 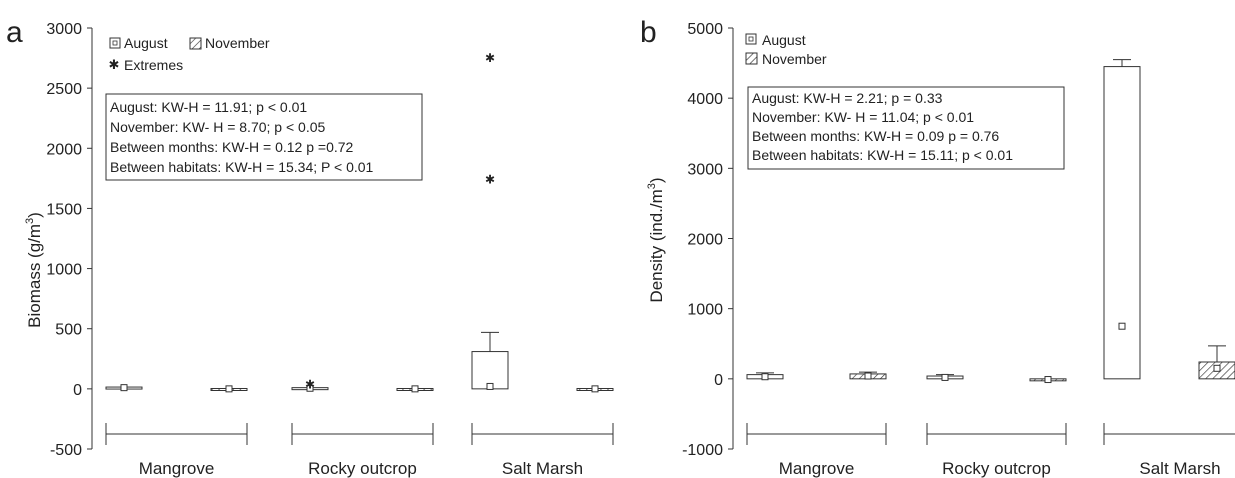 I want to click on y-tick-label: 500, so click(x=68, y=330).